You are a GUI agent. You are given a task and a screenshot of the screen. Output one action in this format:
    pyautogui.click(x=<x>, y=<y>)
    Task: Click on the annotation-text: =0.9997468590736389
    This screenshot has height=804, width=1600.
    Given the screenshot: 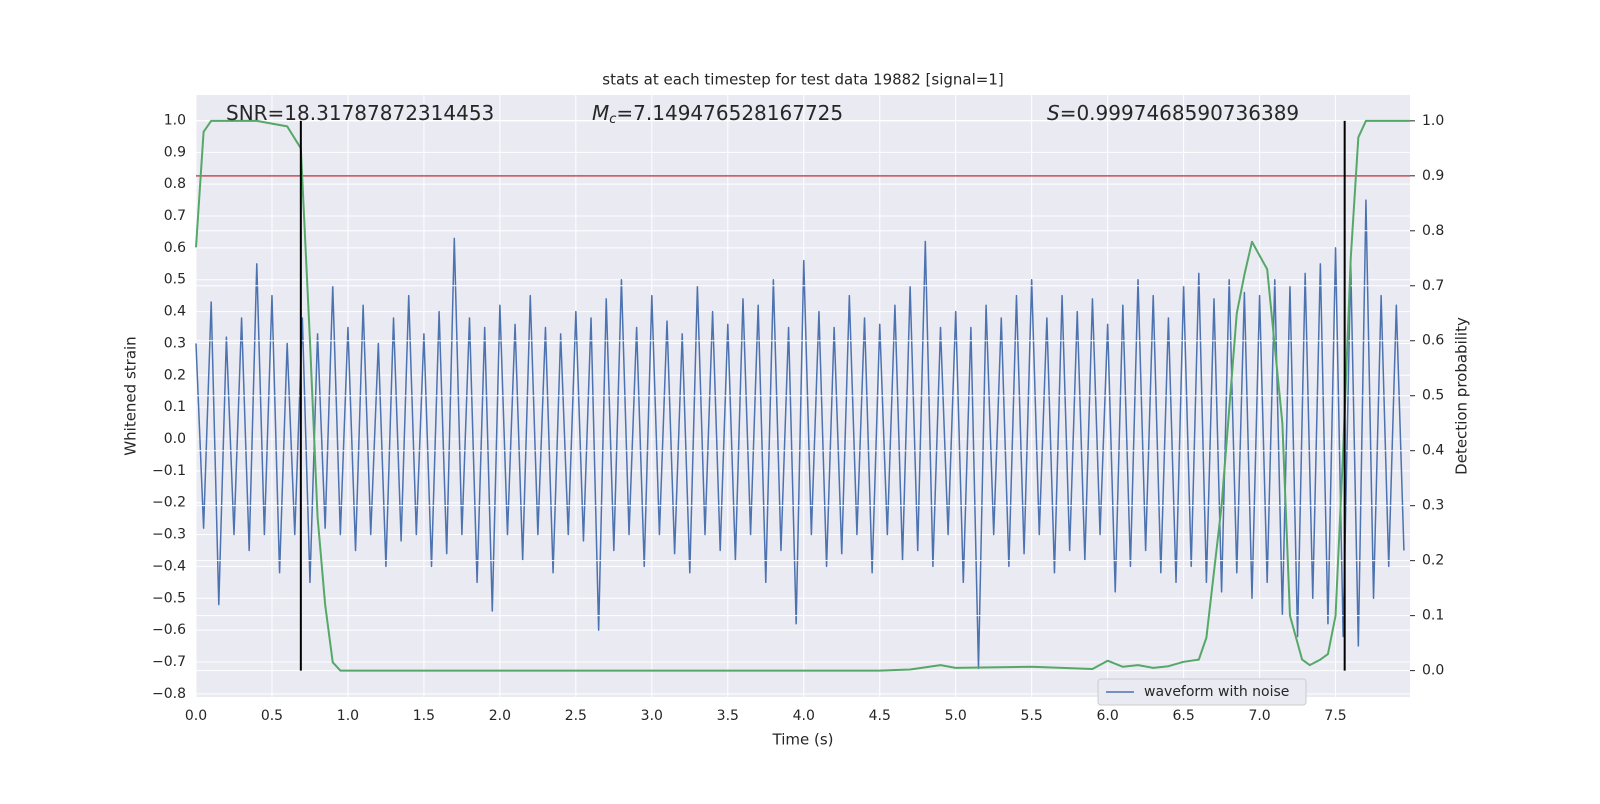 What is the action you would take?
    pyautogui.click(x=1179, y=113)
    